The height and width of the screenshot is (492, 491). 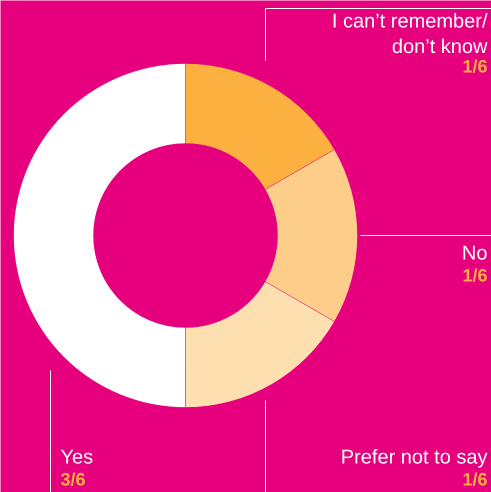 What do you see at coordinates (414, 457) in the screenshot?
I see `slice-label: Prefer not to say` at bounding box center [414, 457].